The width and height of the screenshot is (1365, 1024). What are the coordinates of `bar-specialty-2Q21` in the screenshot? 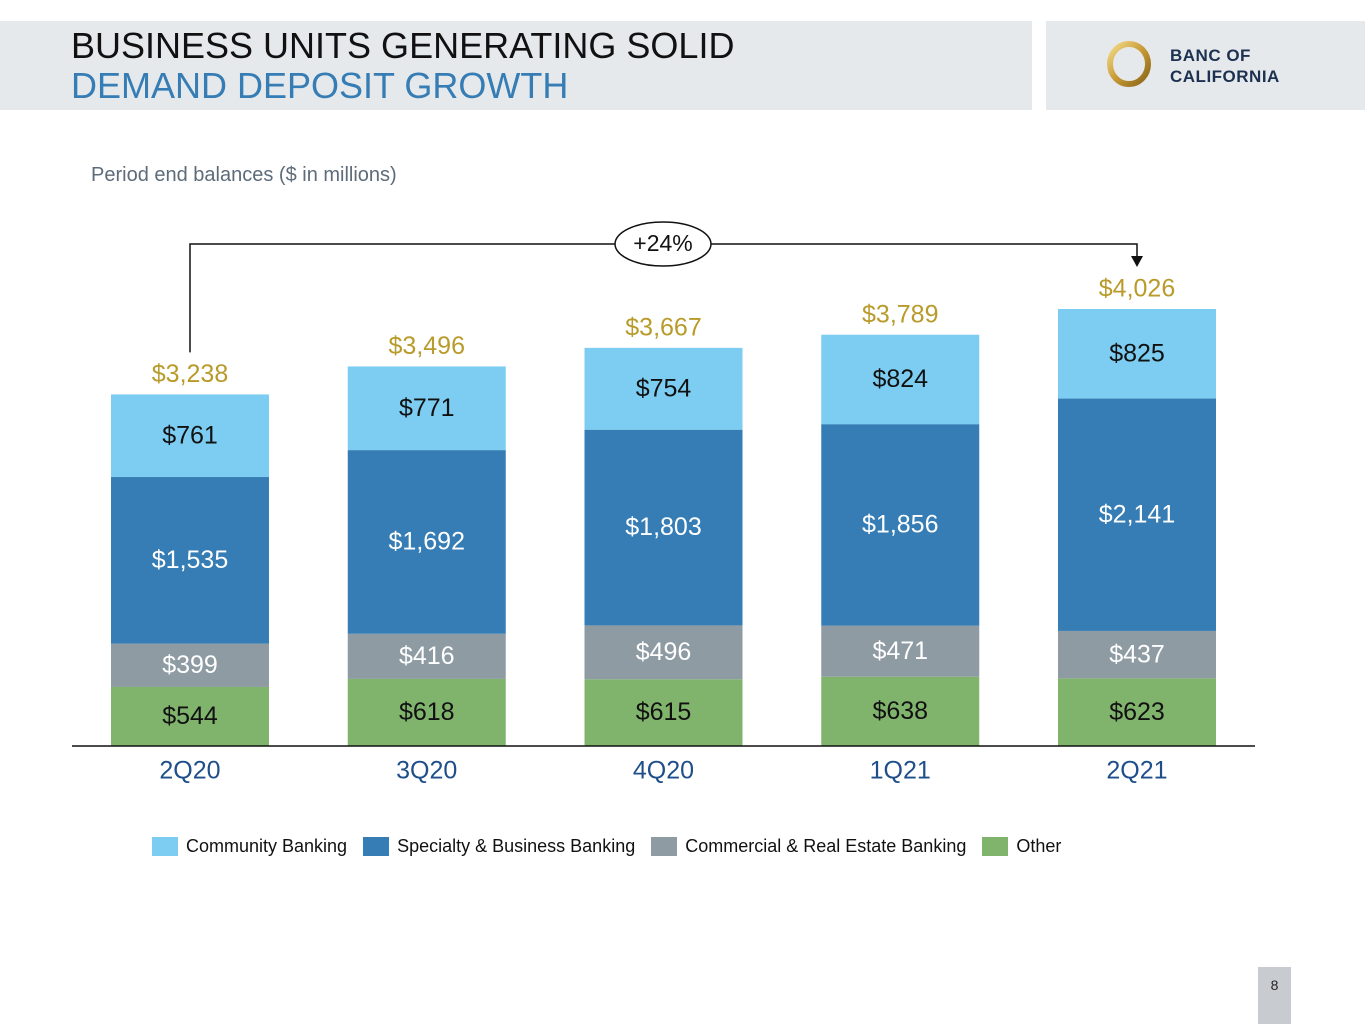 It's located at (1137, 514).